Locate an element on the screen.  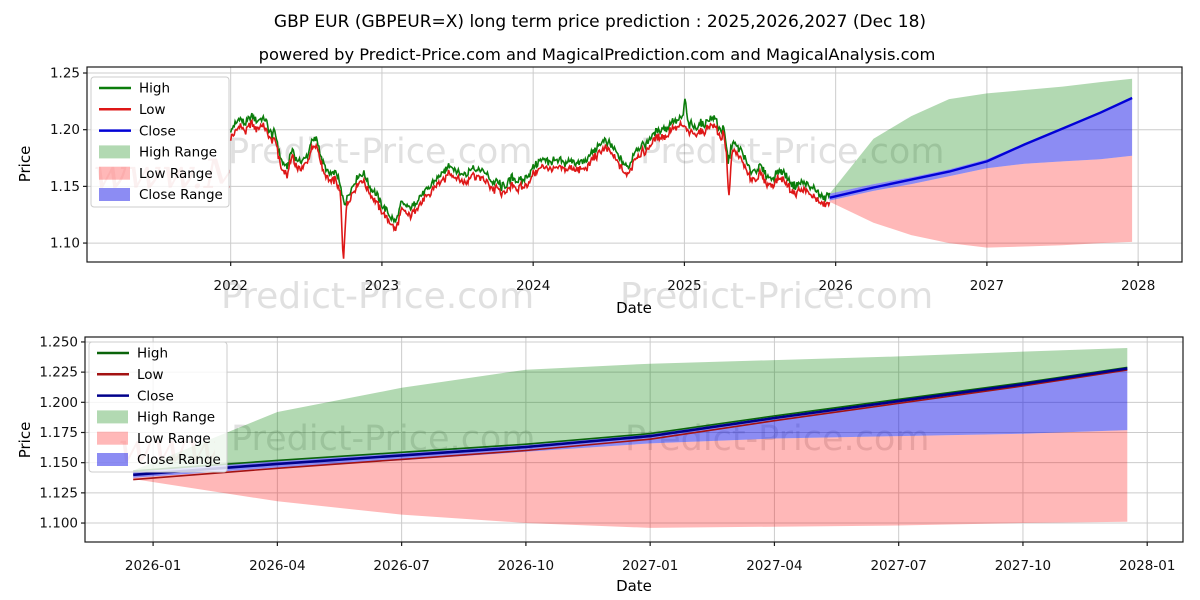
y-tick-label: 1.175 is located at coordinates (58, 433).